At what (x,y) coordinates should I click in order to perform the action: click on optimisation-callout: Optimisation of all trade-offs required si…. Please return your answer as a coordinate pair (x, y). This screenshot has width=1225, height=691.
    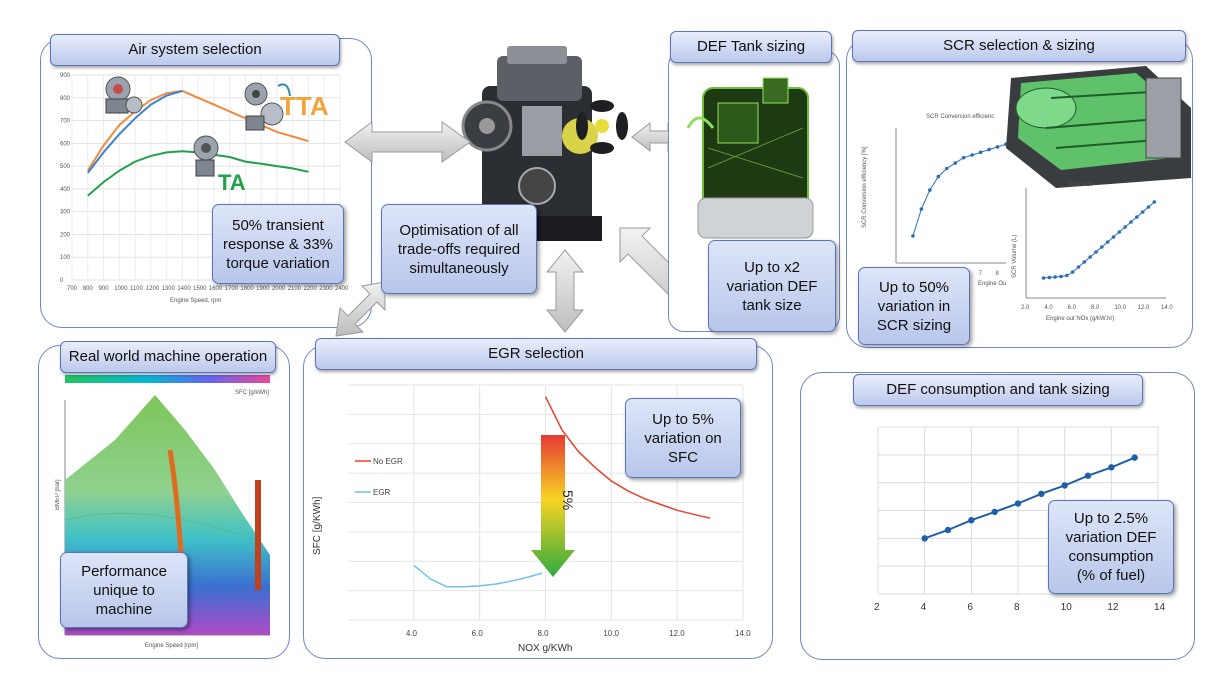
    Looking at the image, I should click on (459, 249).